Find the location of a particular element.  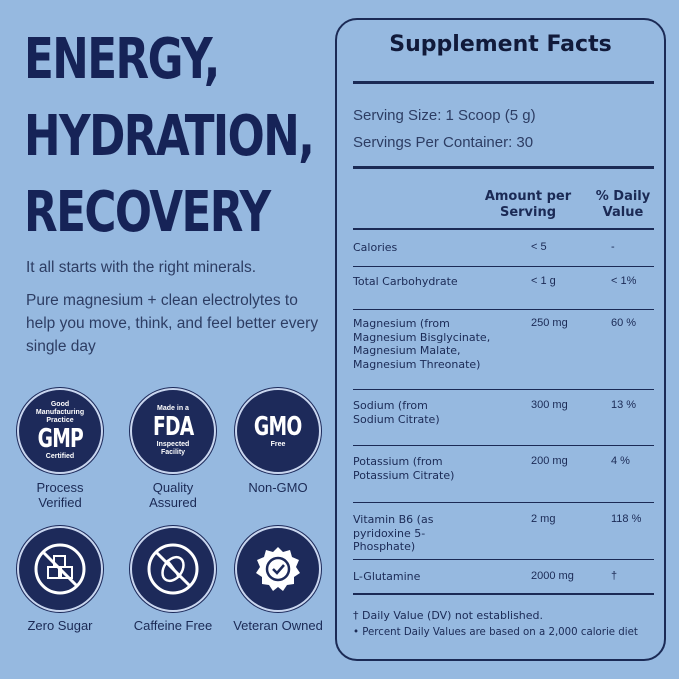

table-row: L-Glutamine 2000 mg † is located at coordinates (503, 576).